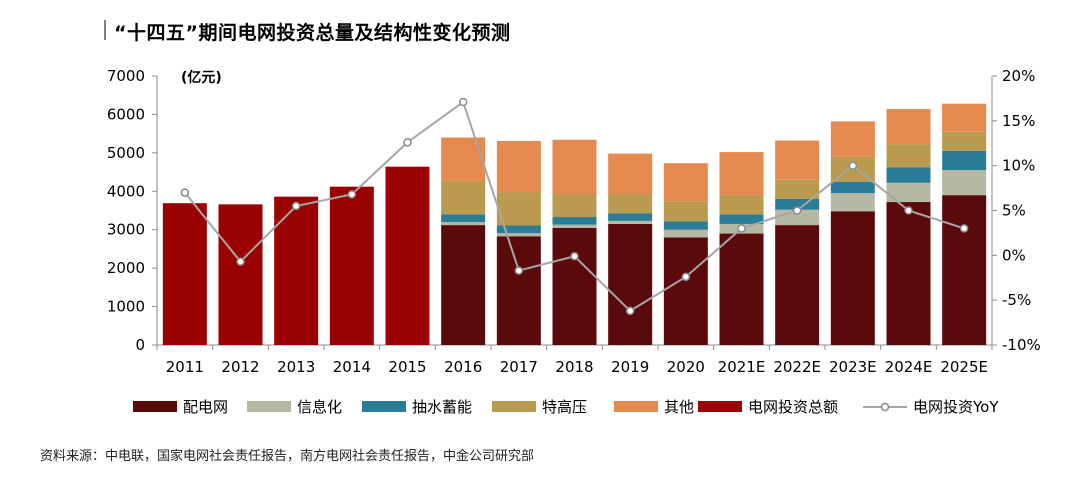 The image size is (1080, 481). Describe the element at coordinates (797, 367) in the screenshot. I see `x-tick-label: 2022E` at that location.